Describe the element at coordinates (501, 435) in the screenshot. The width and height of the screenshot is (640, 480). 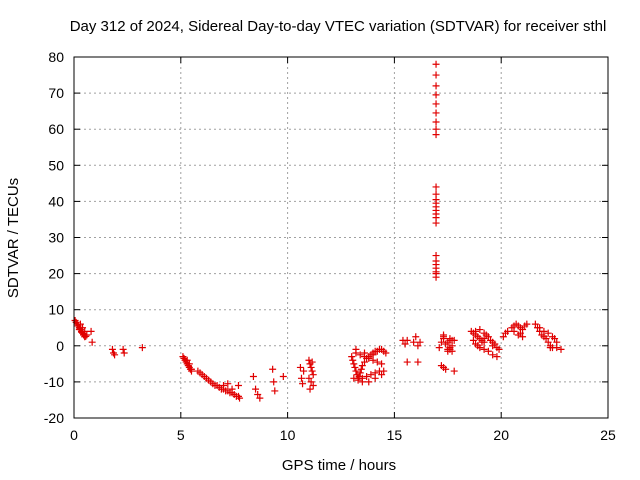
I see `x-tick-label: 20` at that location.